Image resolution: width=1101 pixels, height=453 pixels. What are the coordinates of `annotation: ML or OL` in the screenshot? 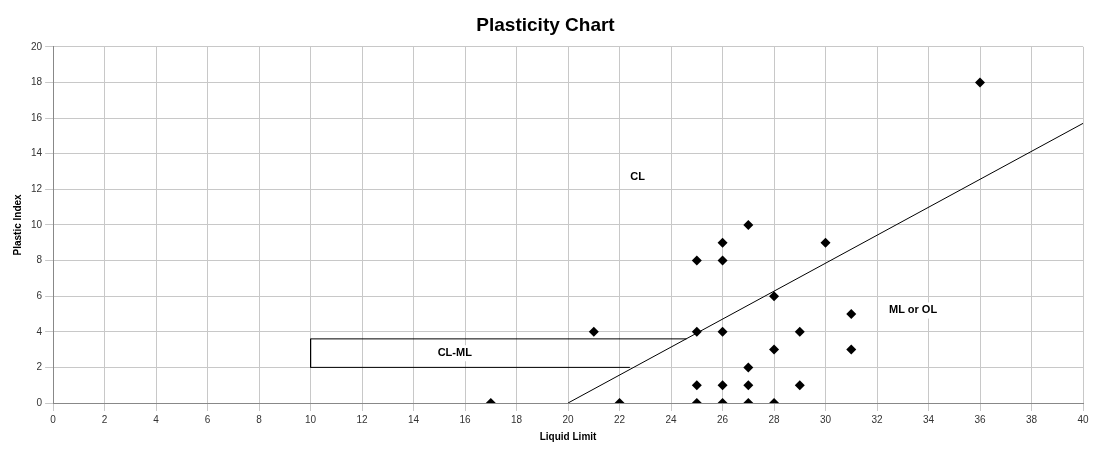 It's located at (913, 309).